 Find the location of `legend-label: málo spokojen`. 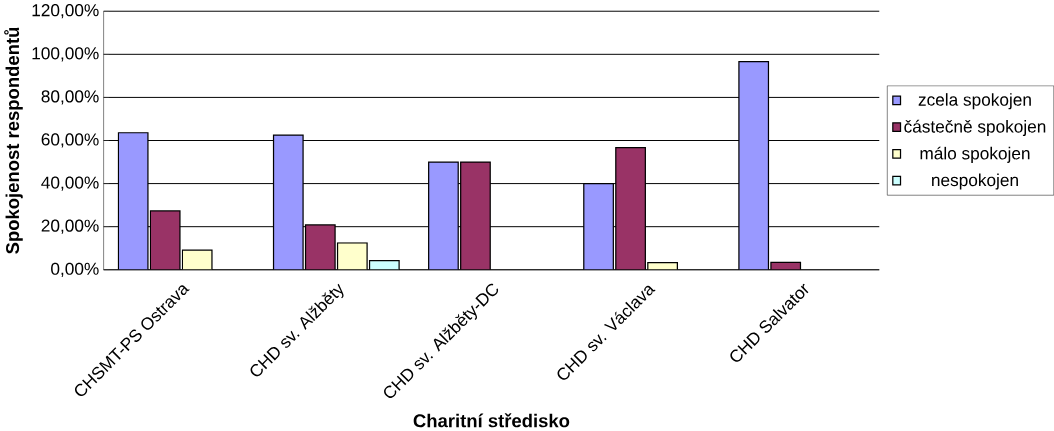

legend-label: málo spokojen is located at coordinates (975, 154).